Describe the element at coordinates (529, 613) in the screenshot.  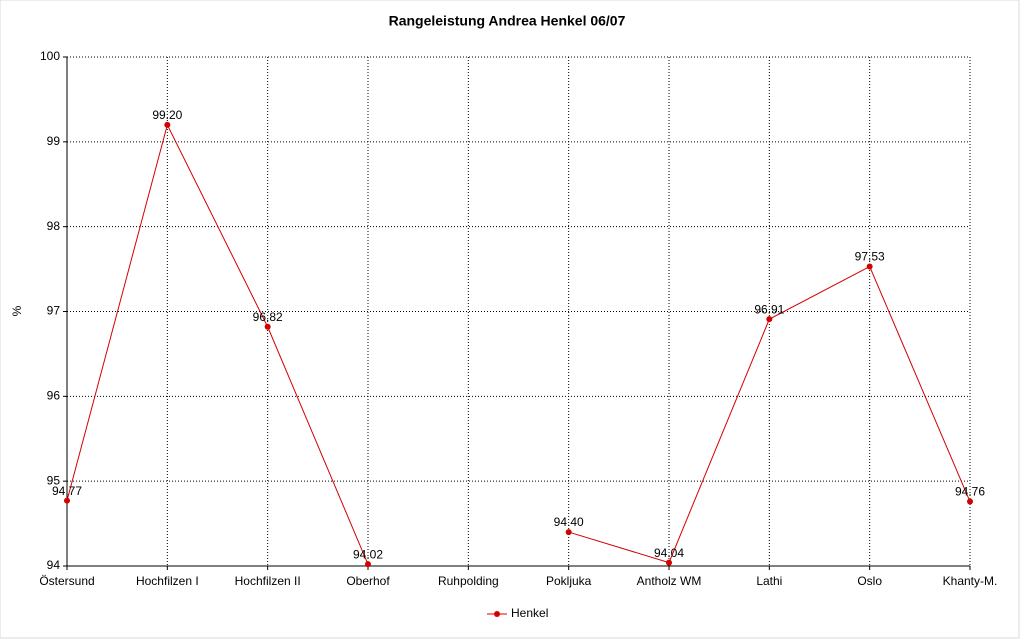
I see `legend-label: Henkel` at that location.